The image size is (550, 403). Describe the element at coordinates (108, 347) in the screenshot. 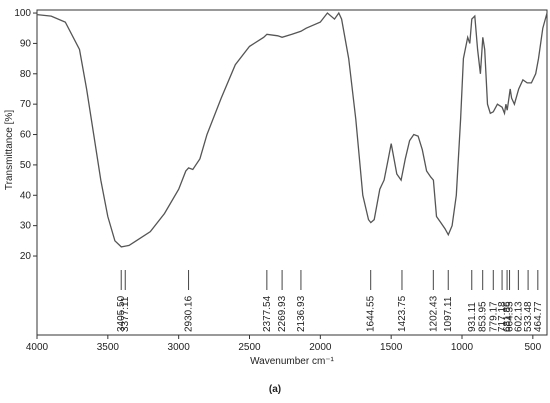

I see `x-tick-label: 3500` at that location.